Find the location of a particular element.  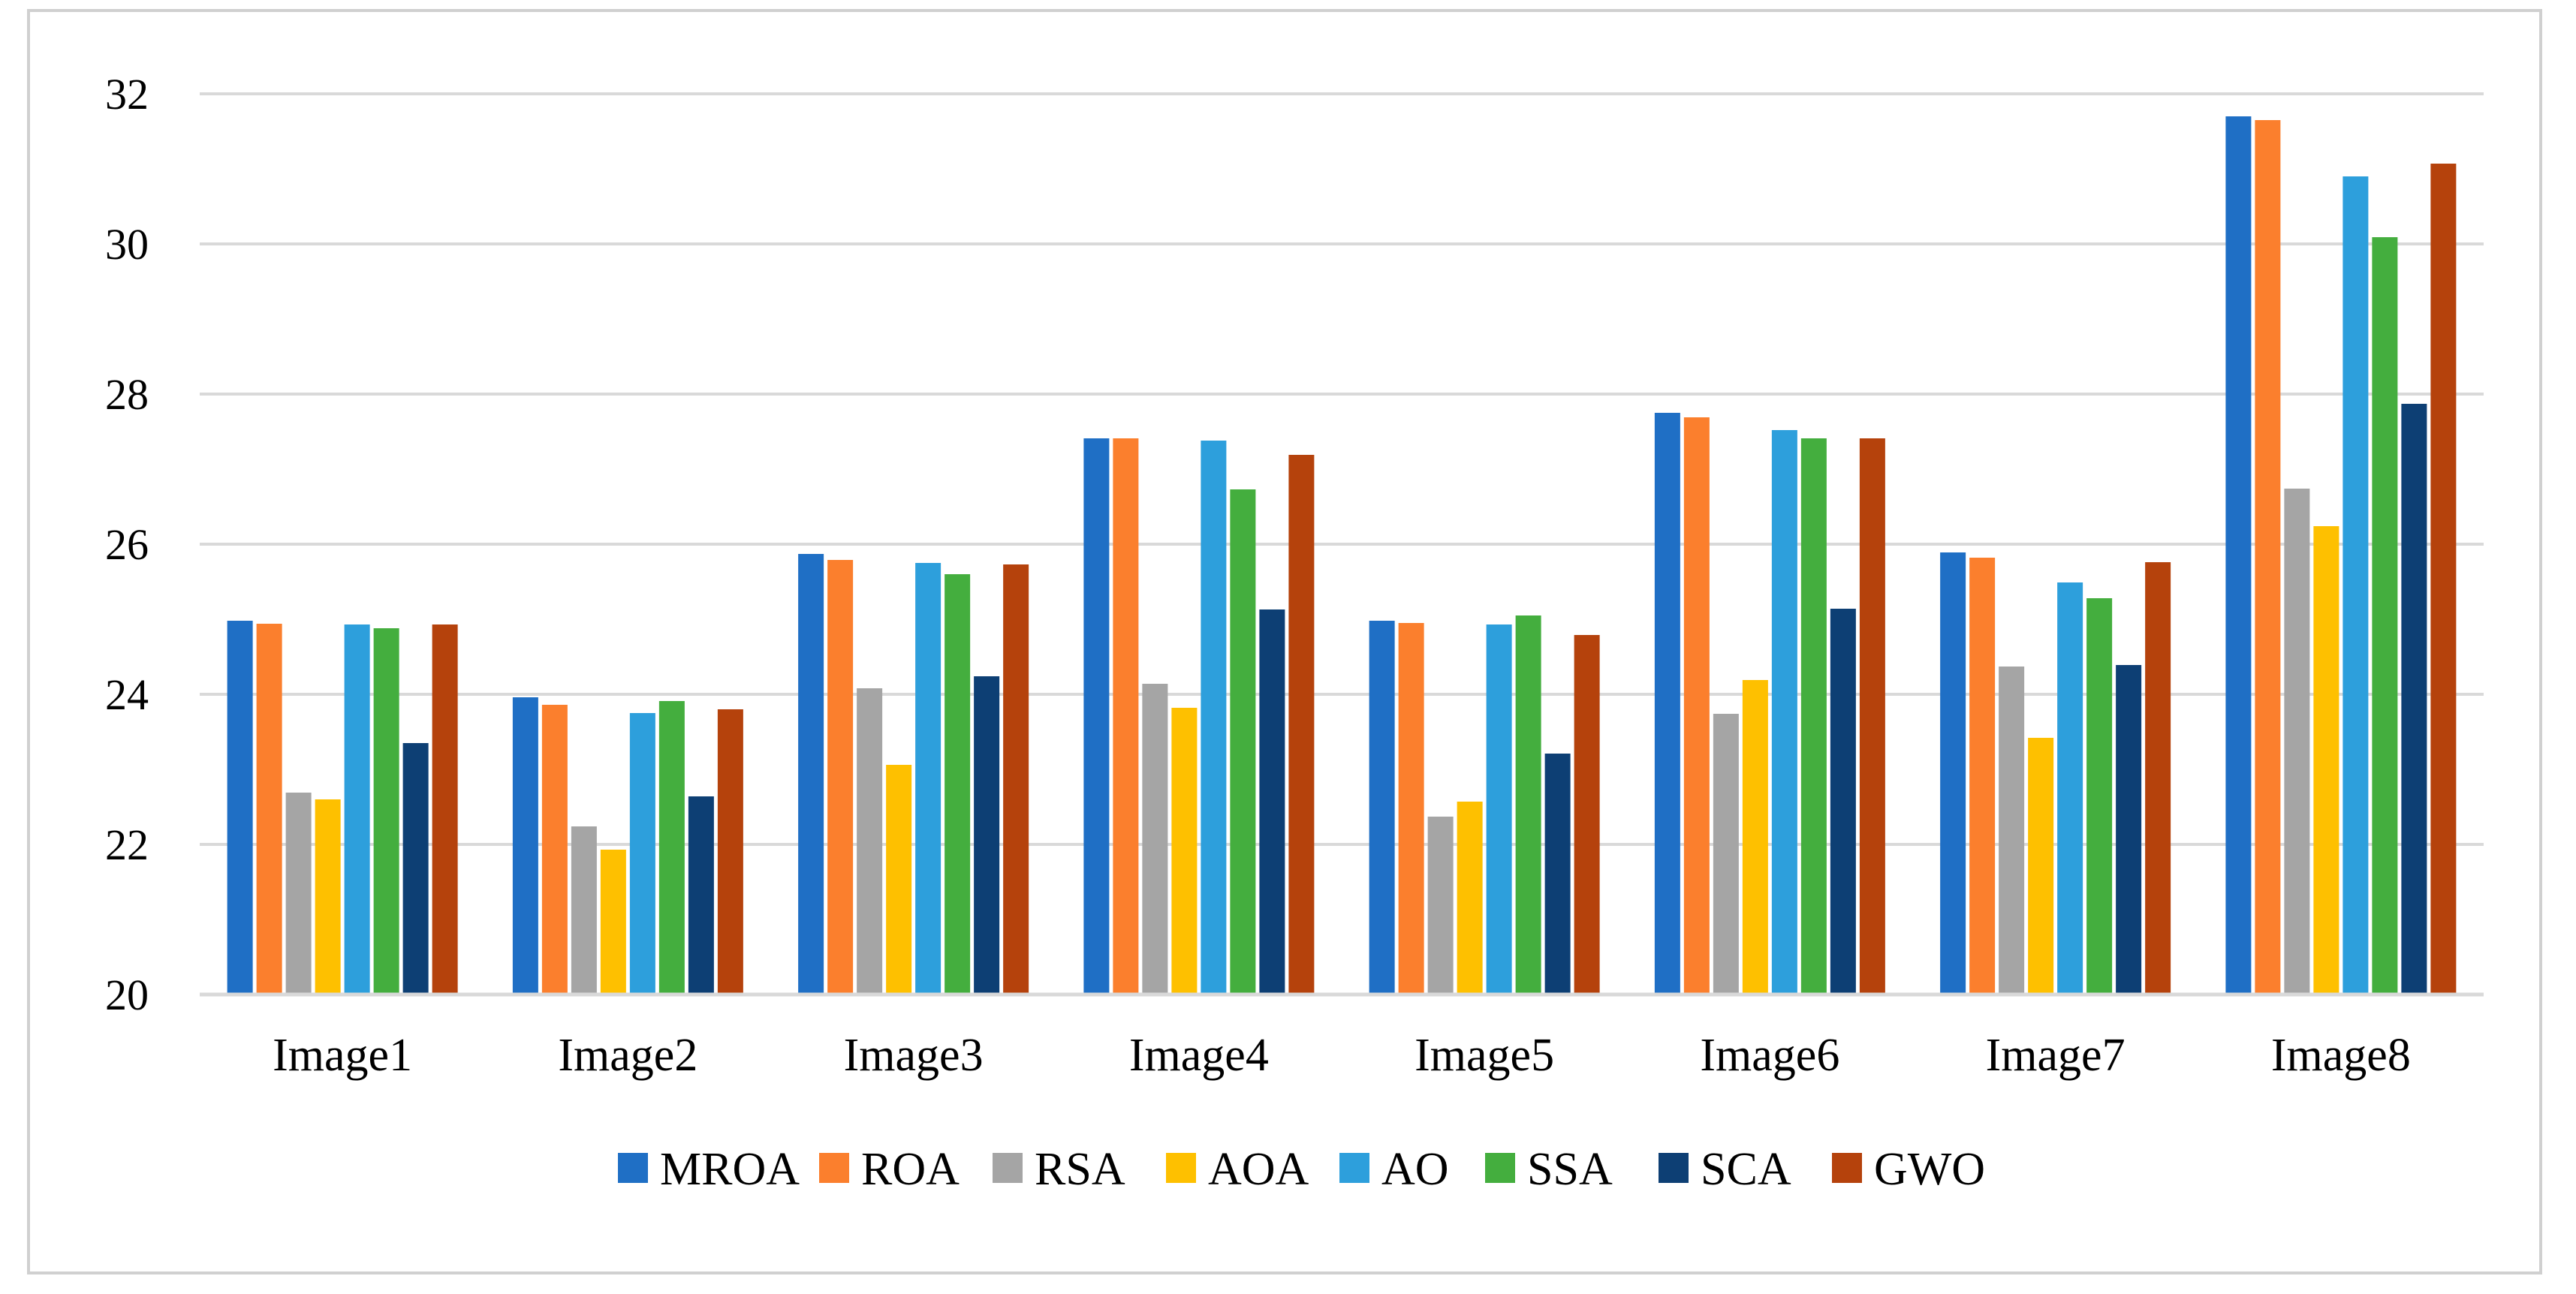

bar-roa-image1 is located at coordinates (269, 809).